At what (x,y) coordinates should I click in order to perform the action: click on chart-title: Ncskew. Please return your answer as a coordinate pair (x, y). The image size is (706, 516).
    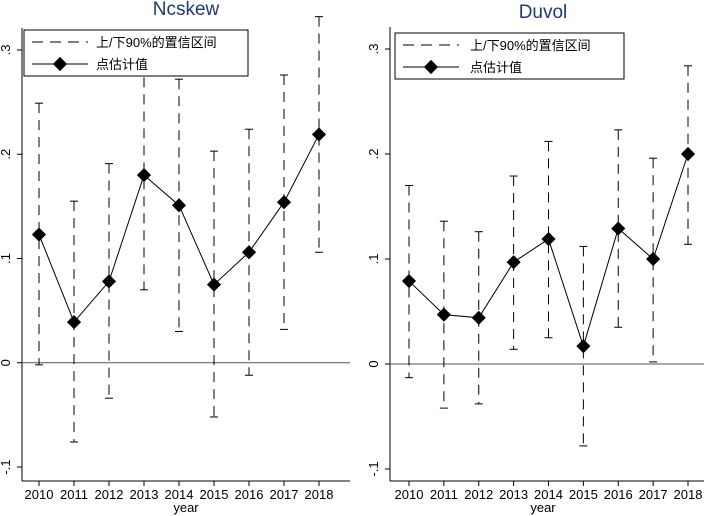
    Looking at the image, I should click on (186, 10).